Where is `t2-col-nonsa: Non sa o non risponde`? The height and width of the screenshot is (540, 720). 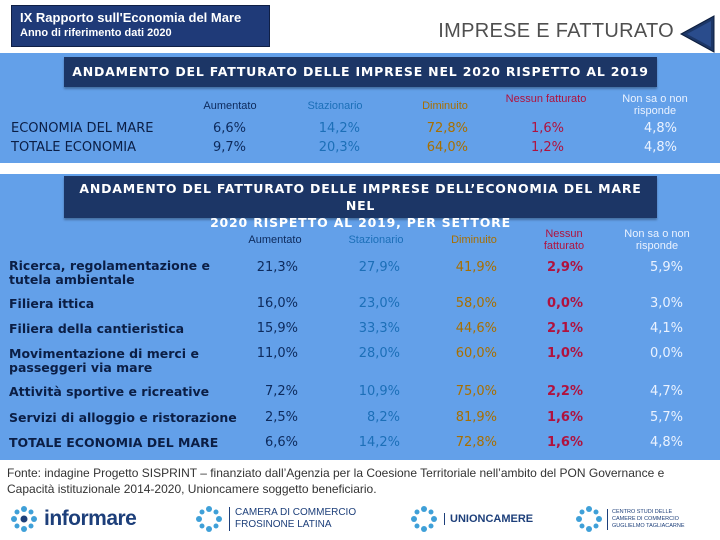 t2-col-nonsa: Non sa o non risponde is located at coordinates (657, 240).